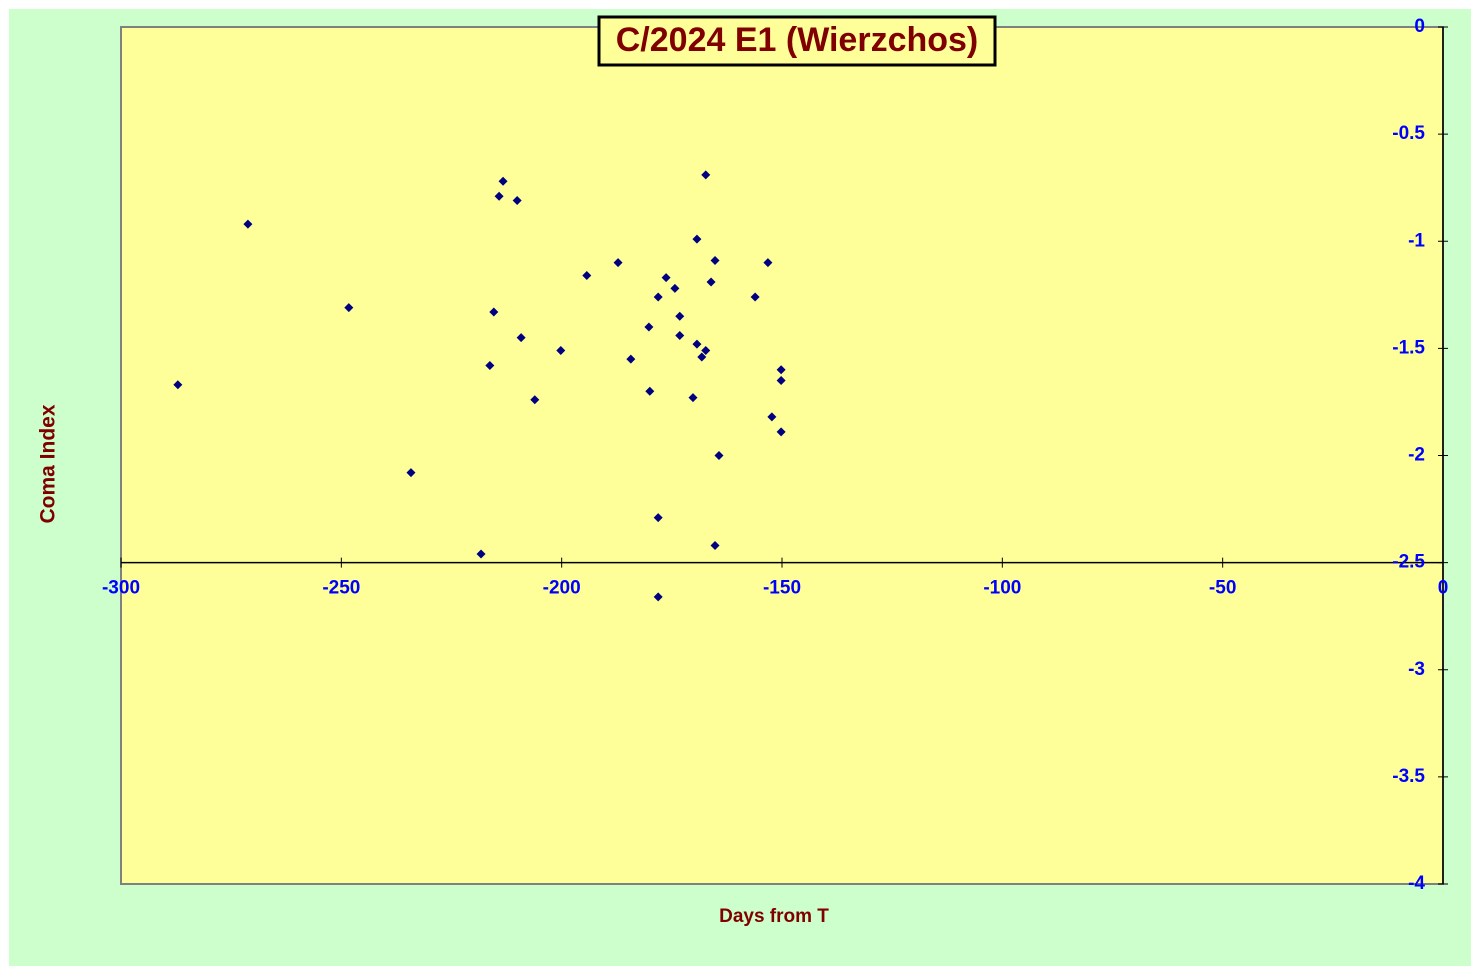 The width and height of the screenshot is (1480, 978). I want to click on x-tick-label: -150, so click(782, 588).